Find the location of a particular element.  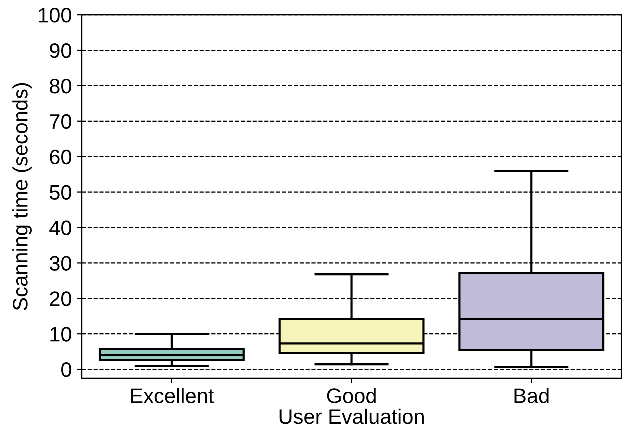

y-tick-label: 0 is located at coordinates (67, 370).